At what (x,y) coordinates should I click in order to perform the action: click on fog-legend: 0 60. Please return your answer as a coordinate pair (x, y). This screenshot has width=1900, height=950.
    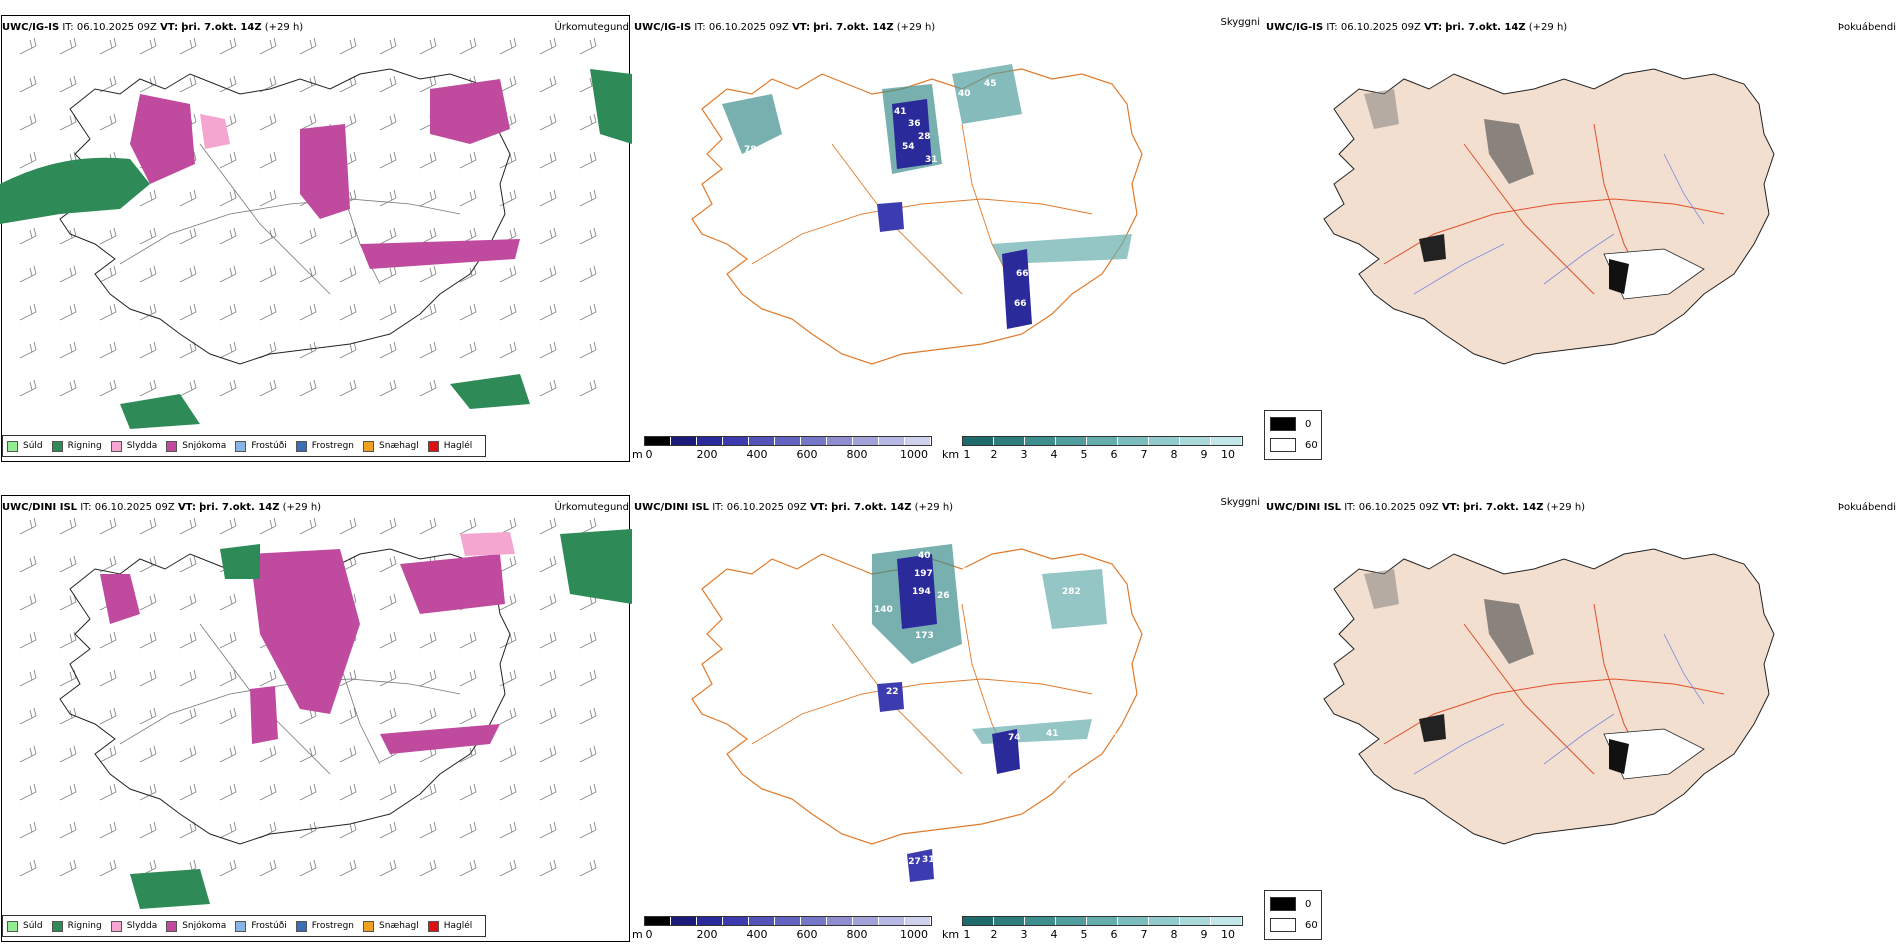
    Looking at the image, I should click on (1293, 915).